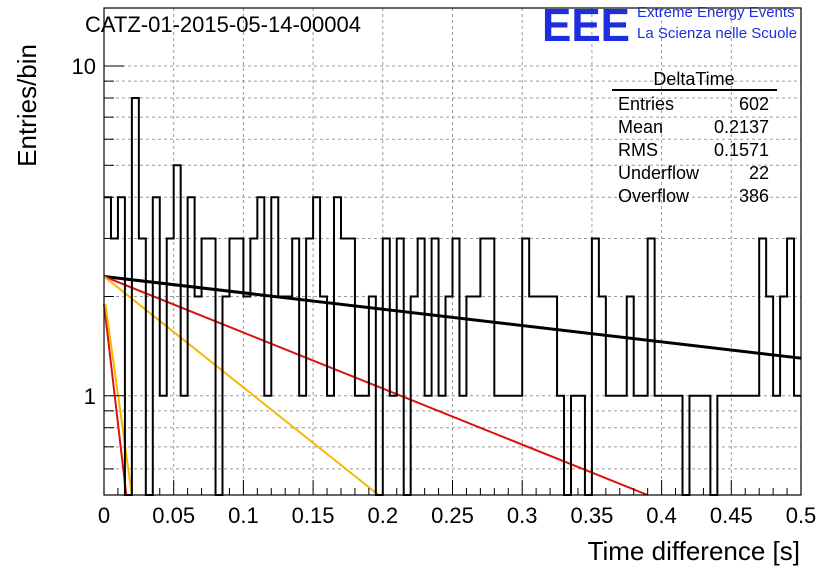 This screenshot has width=836, height=572. I want to click on stats-label: Entries, so click(646, 104).